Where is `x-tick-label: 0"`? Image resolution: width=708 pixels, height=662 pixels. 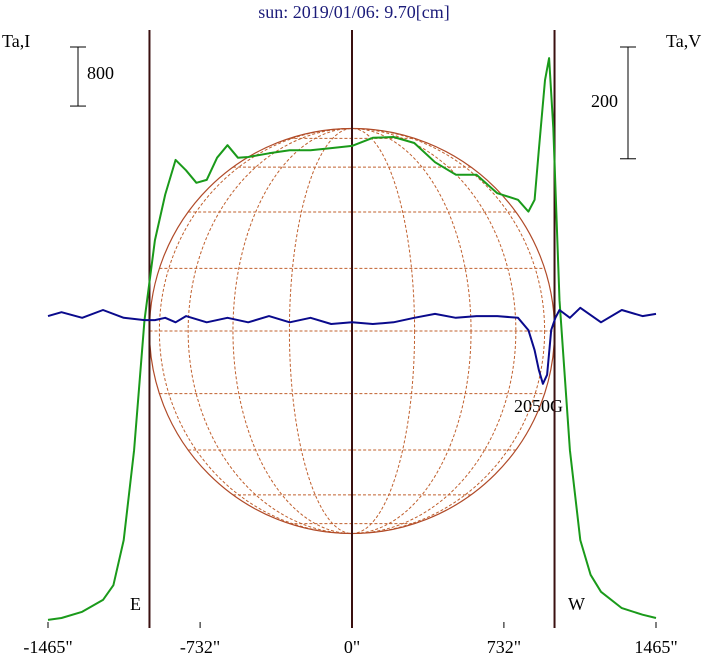
x-tick-label: 0" is located at coordinates (352, 647).